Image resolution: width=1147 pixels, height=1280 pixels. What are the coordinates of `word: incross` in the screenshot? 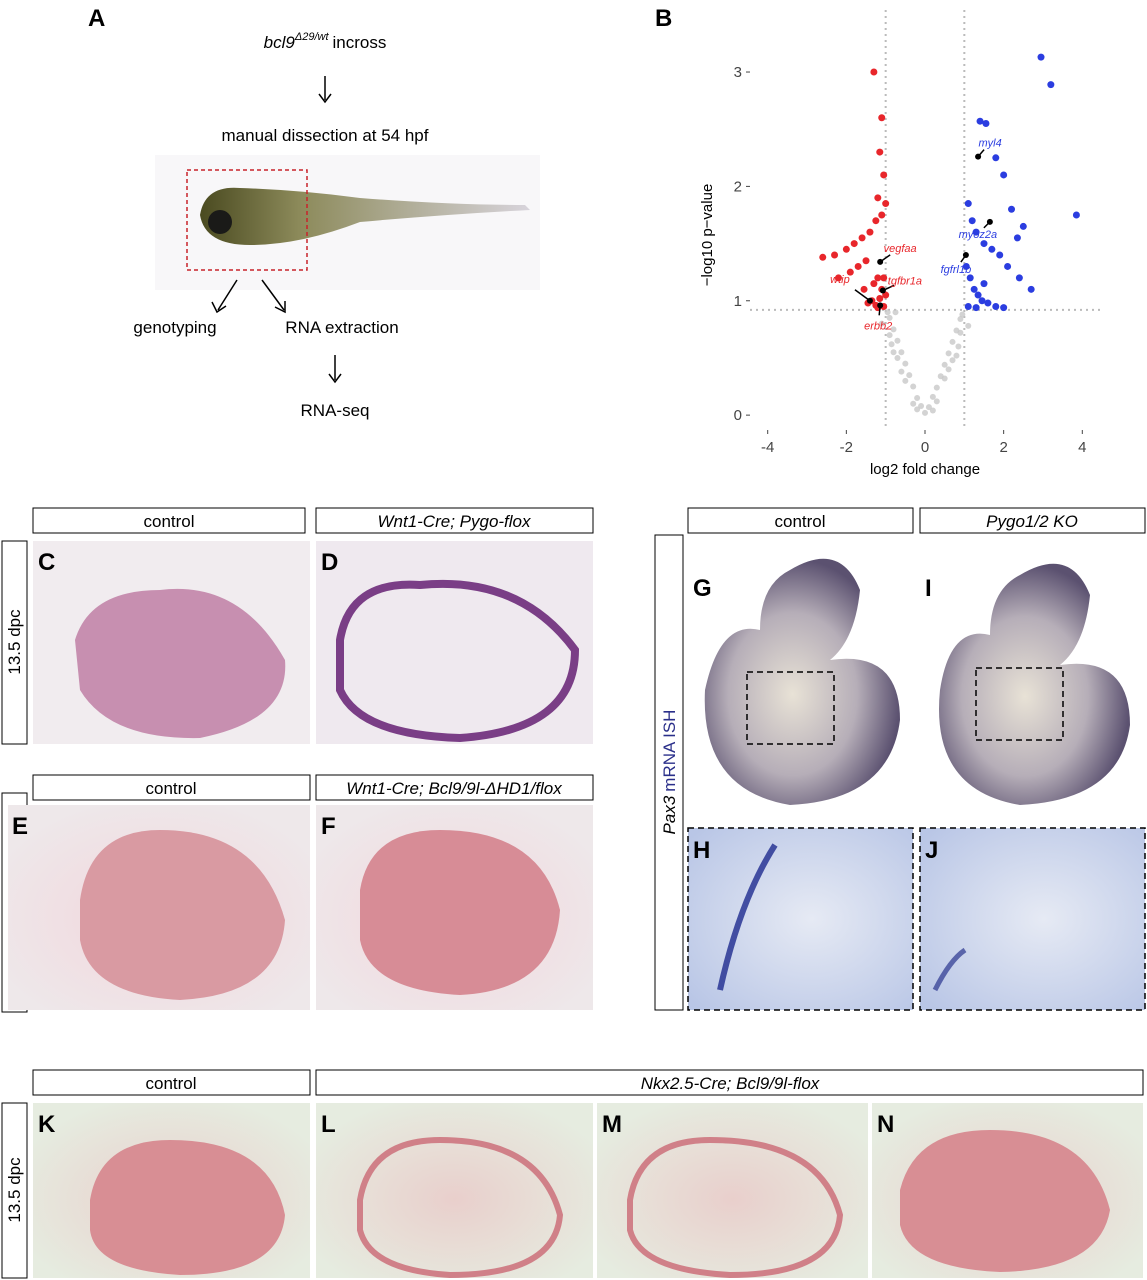 It's located at (360, 42).